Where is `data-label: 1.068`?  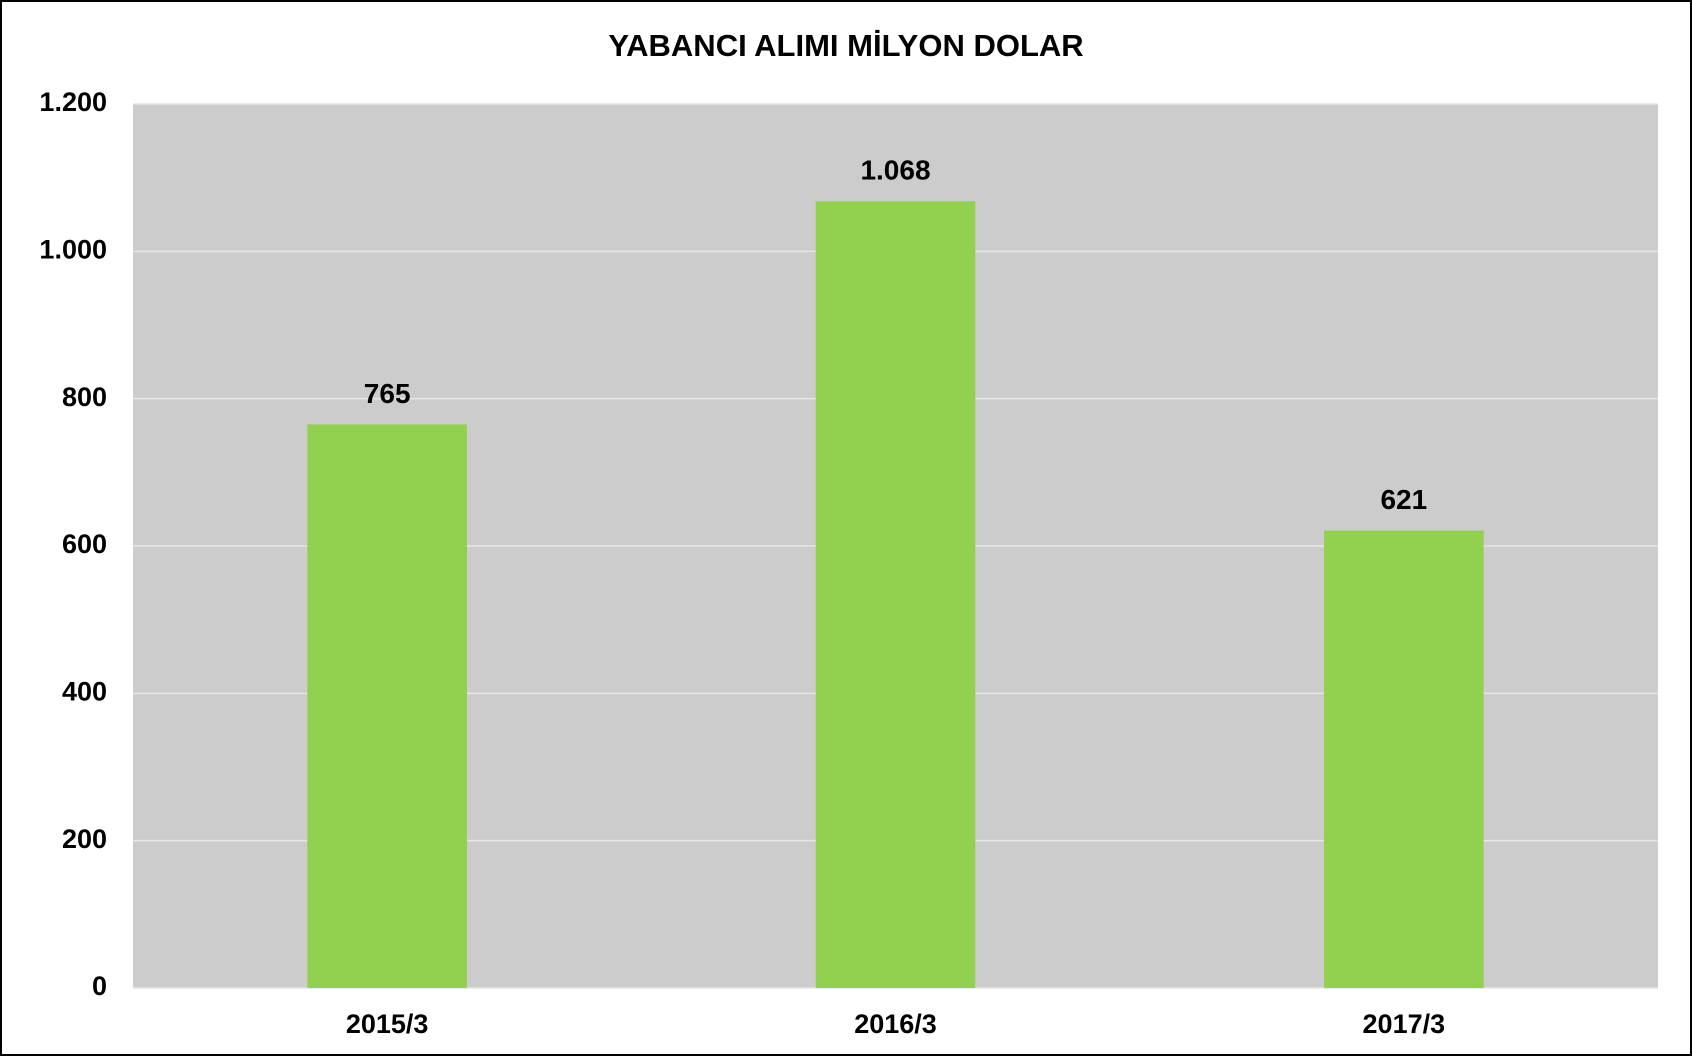 data-label: 1.068 is located at coordinates (895, 170).